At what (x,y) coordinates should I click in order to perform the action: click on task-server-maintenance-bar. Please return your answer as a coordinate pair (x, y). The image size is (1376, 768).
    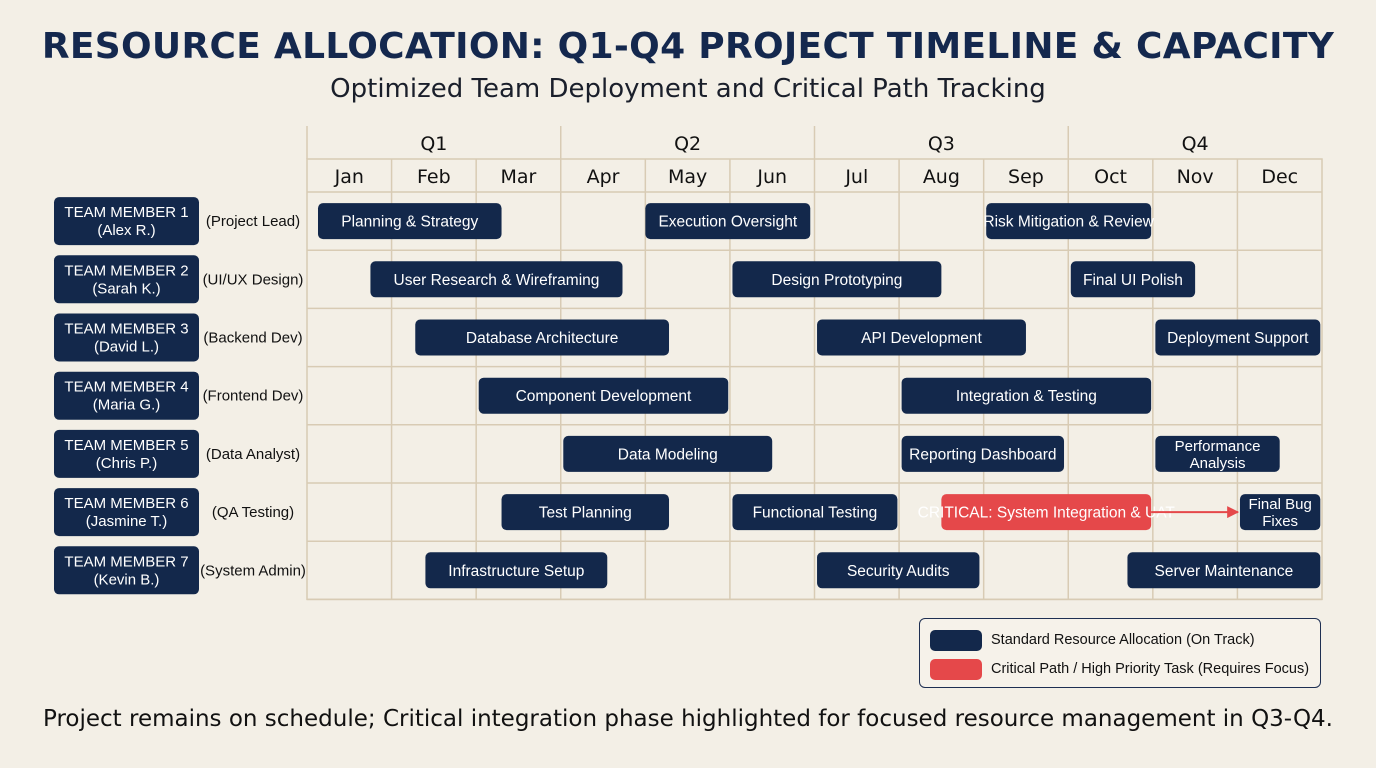
    Looking at the image, I should click on (1224, 570).